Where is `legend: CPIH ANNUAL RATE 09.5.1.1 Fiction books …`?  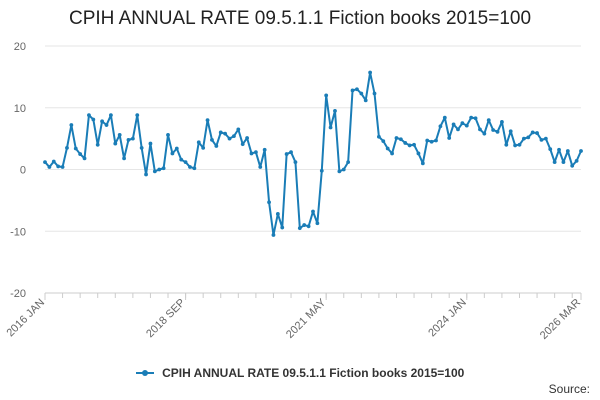
legend: CPIH ANNUAL RATE 09.5.1.1 Fiction books … is located at coordinates (300, 373).